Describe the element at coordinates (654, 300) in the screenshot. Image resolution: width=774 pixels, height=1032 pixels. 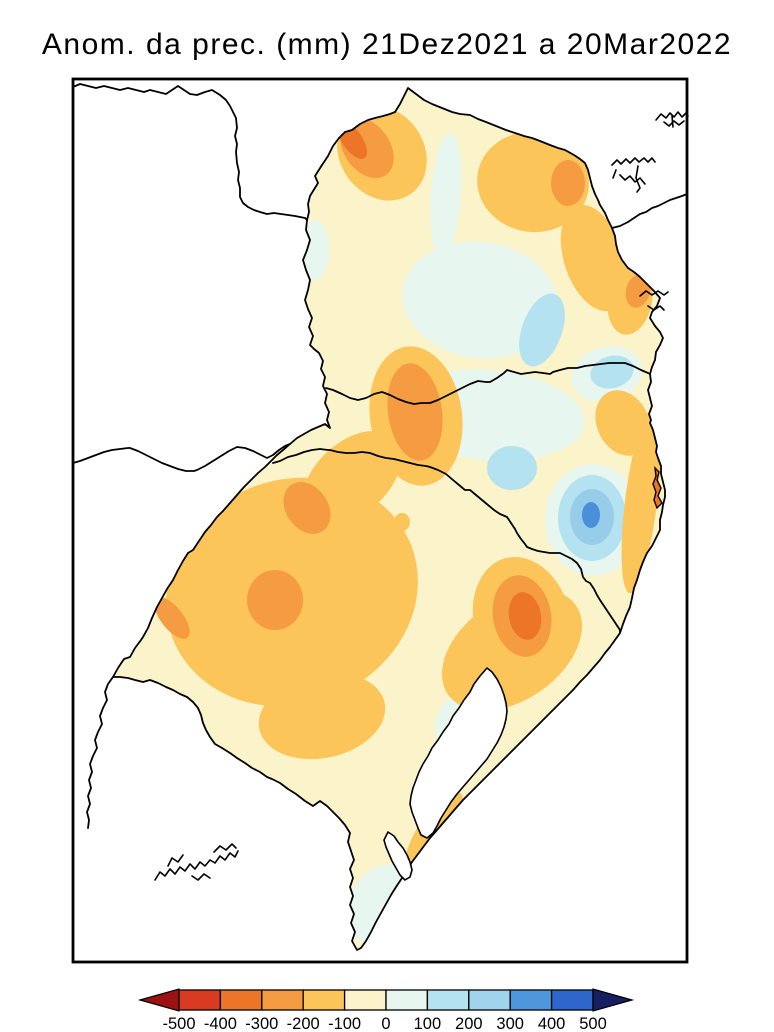
I see `paranagua-bay-squiggle` at that location.